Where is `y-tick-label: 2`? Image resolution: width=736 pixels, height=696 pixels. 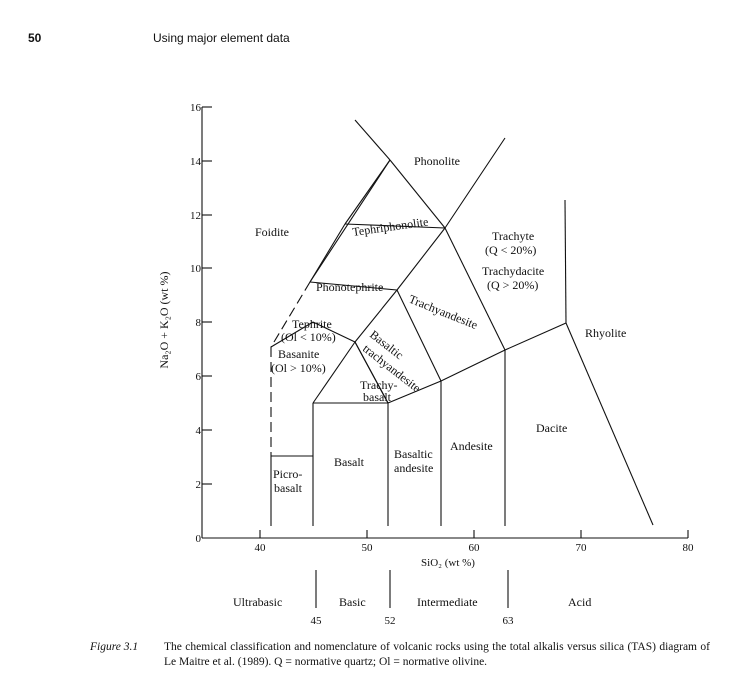
y-tick-label: 2 is located at coordinates (199, 485).